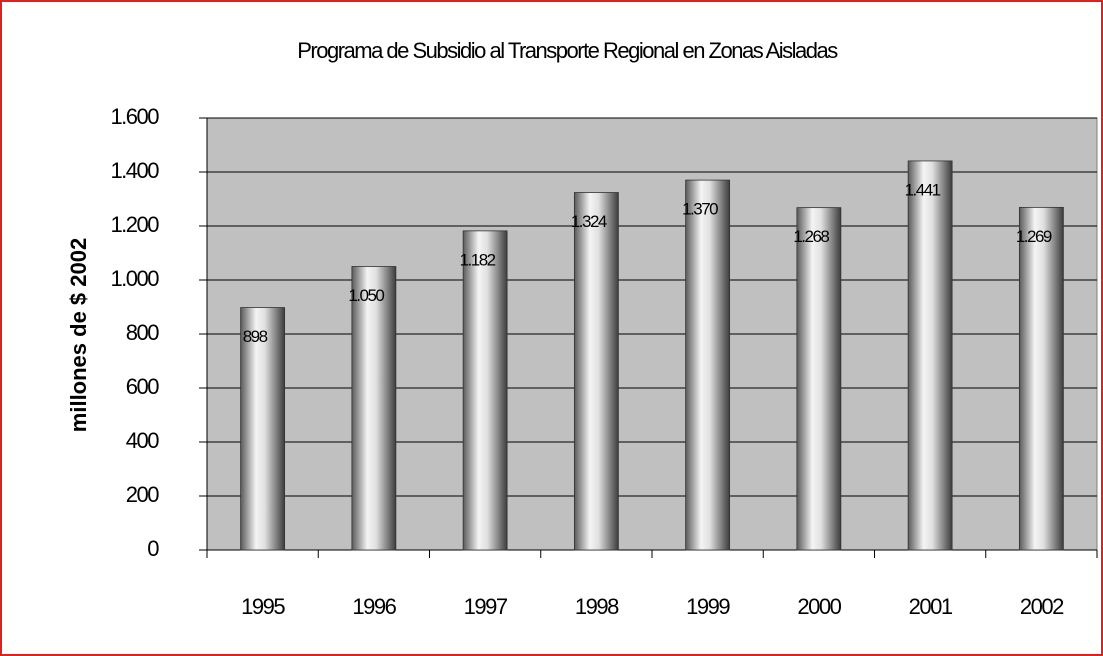 This screenshot has width=1103, height=656. What do you see at coordinates (1034, 236) in the screenshot?
I see `data-label: 1.269` at bounding box center [1034, 236].